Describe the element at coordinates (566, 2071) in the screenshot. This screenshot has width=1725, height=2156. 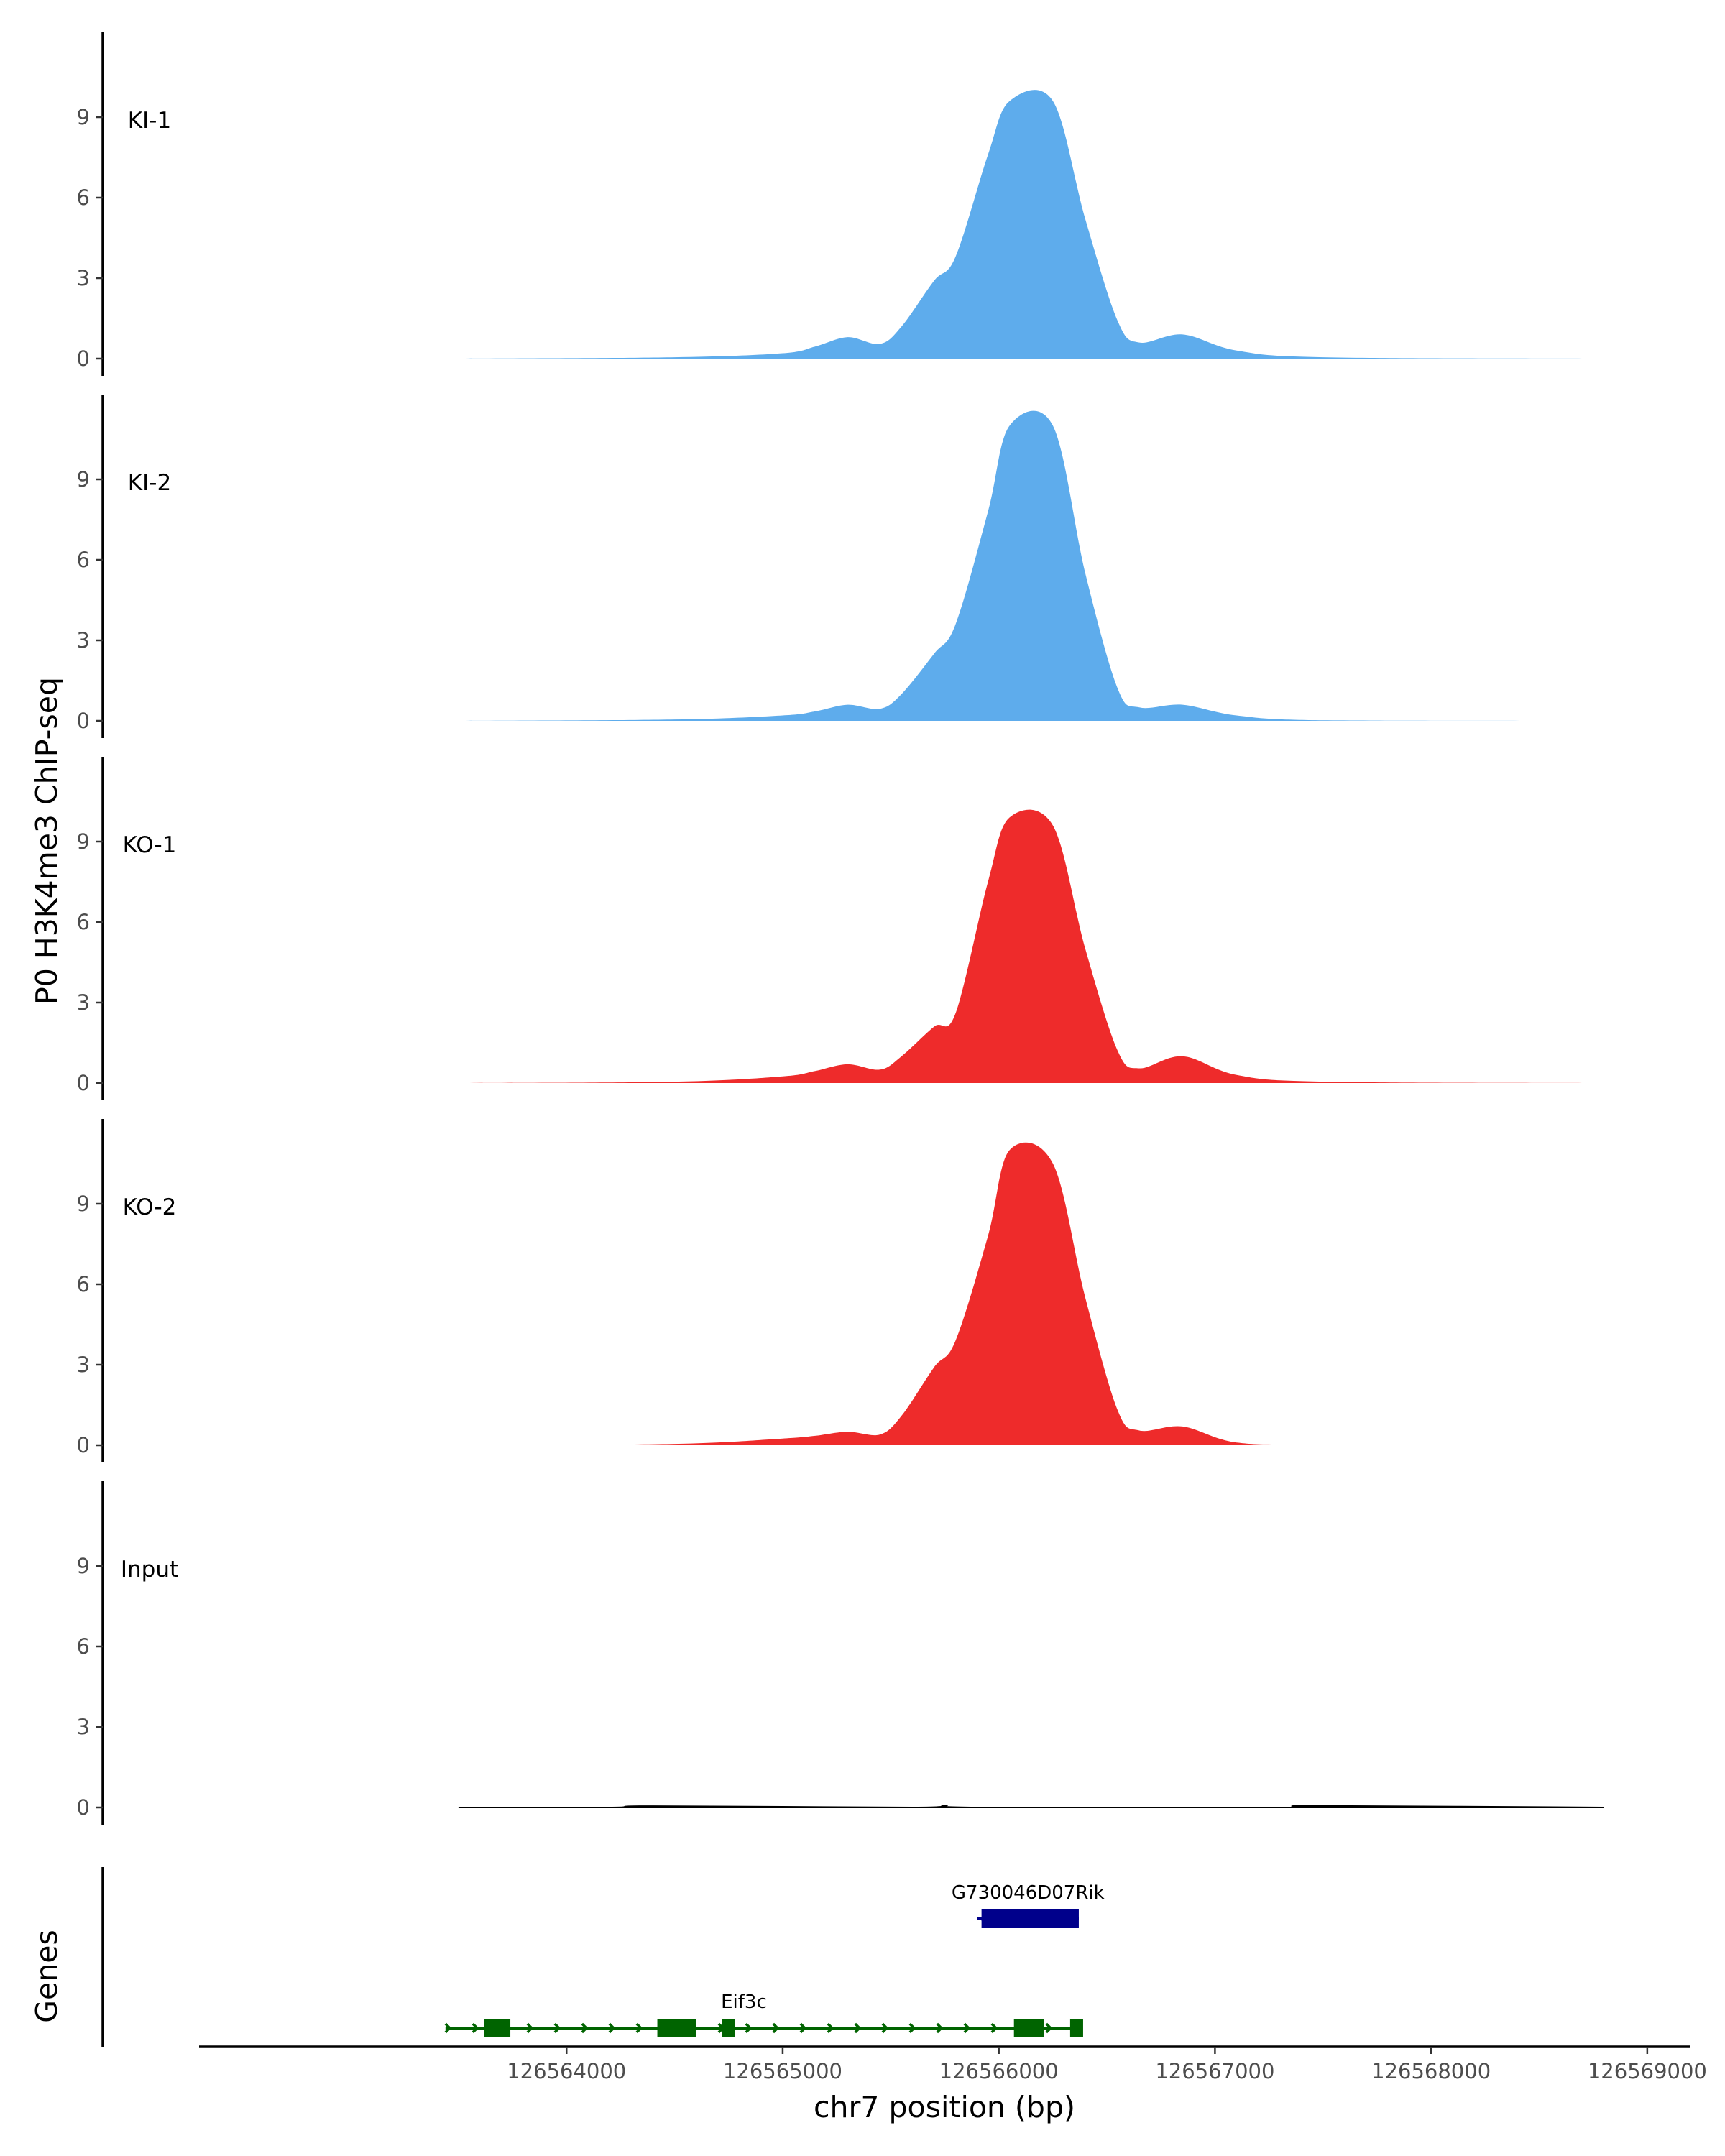
I see `x-tick-label: 126564000` at that location.